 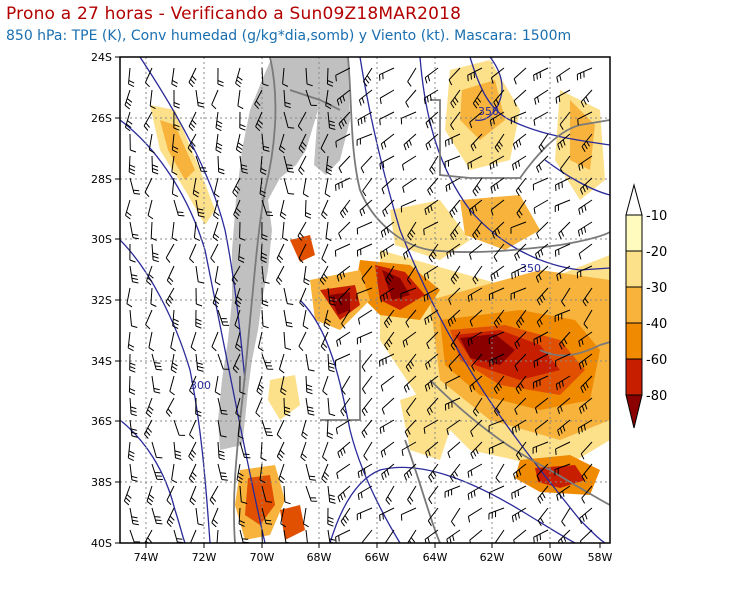 I want to click on colorbar-label: -80, so click(x=656, y=396).